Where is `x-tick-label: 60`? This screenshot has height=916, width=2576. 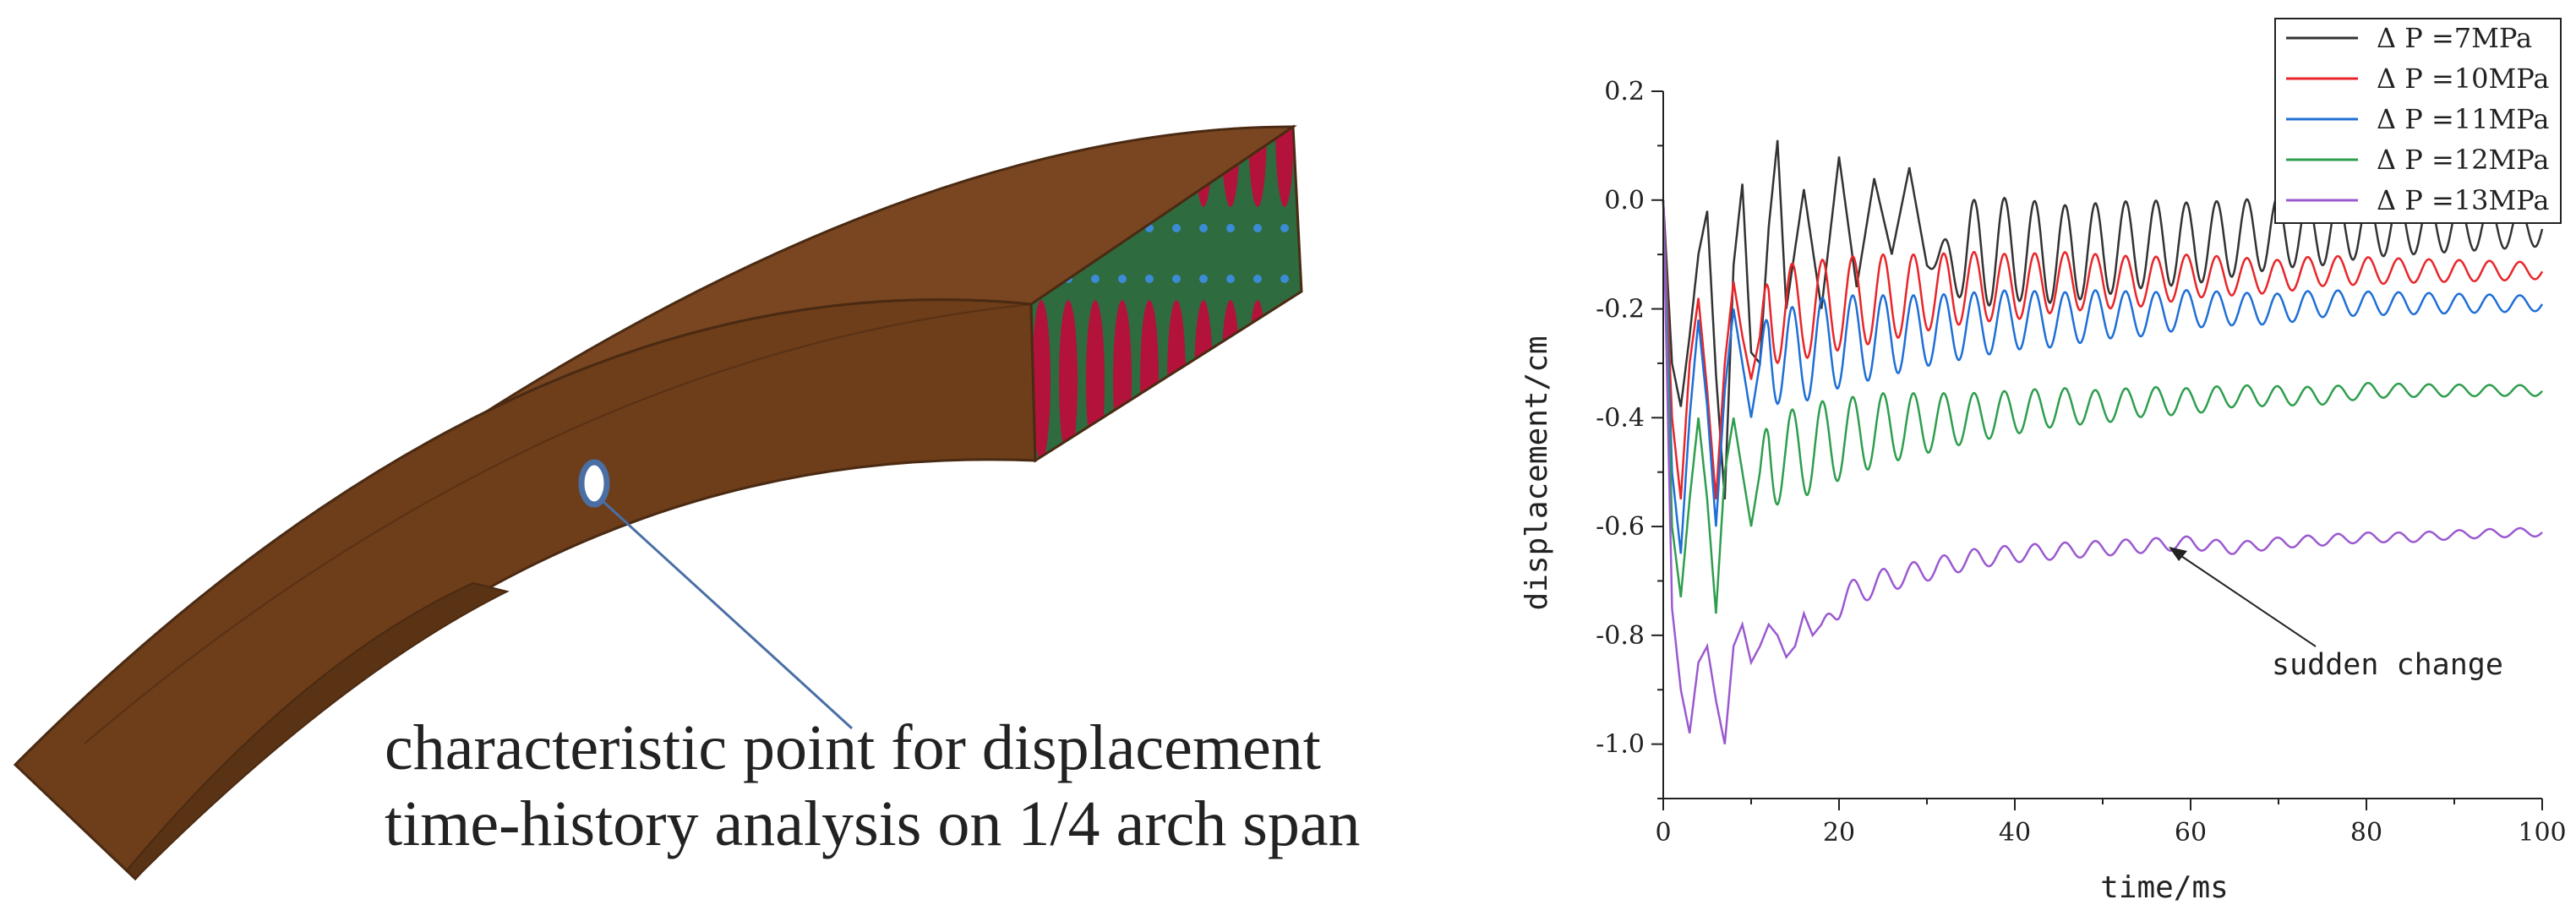 x-tick-label: 60 is located at coordinates (2191, 833).